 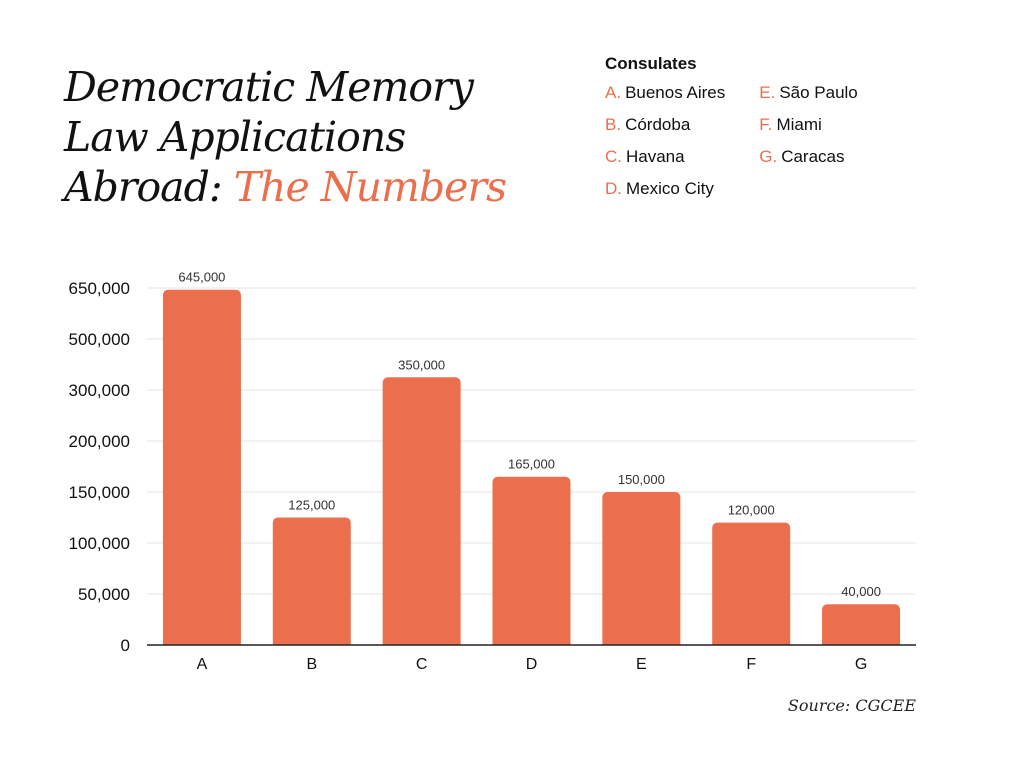 I want to click on legend-key: D., so click(x=613, y=188).